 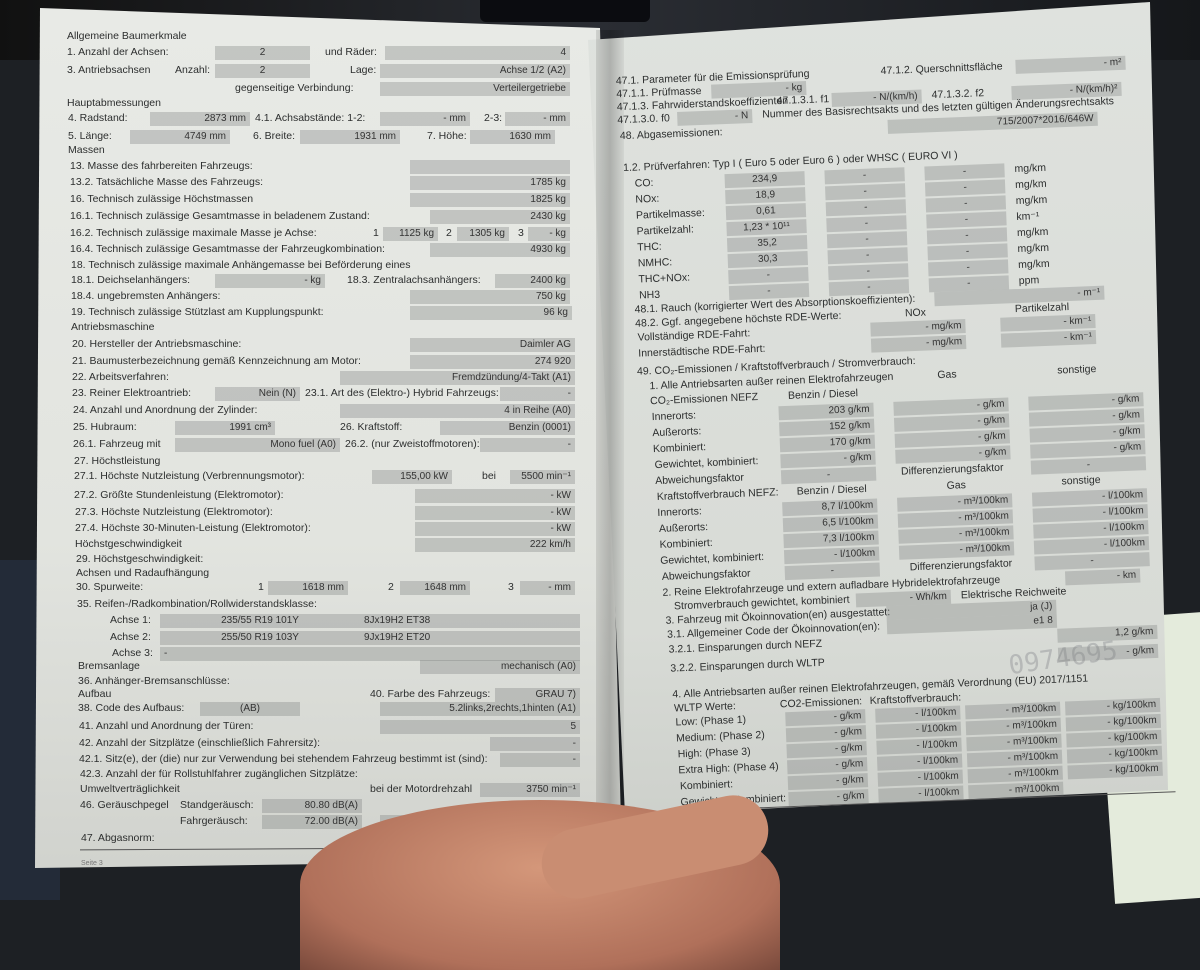 I want to click on label-47-1-2-querschnittsfla-che: 47.1.2. Querschnittsfläche, so click(x=941, y=69).